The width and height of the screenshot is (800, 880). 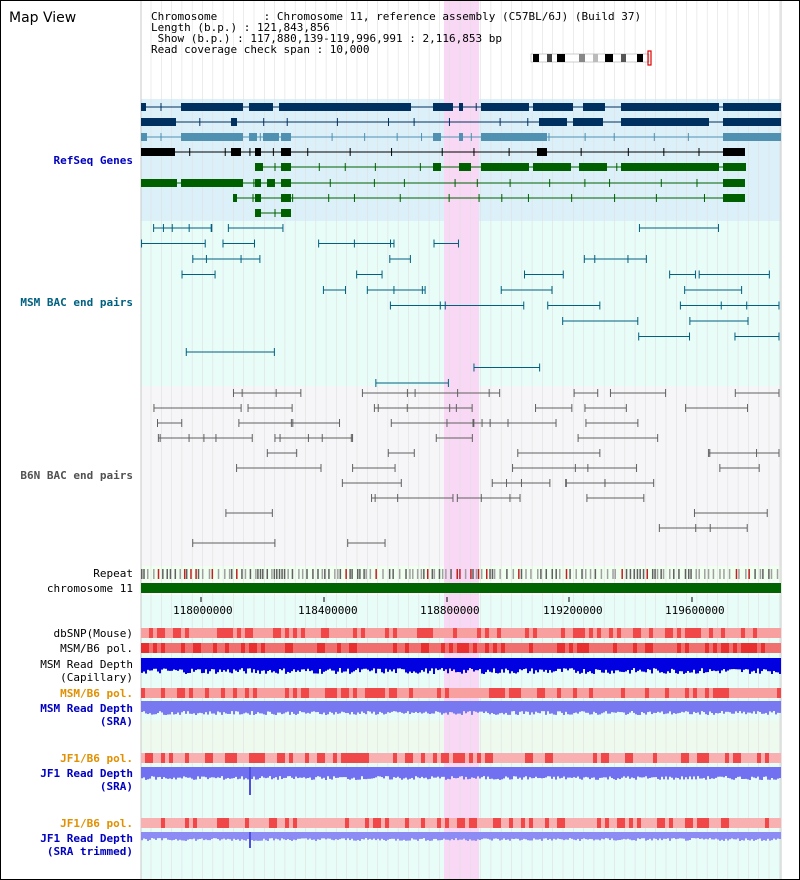 I want to click on refseq-genes-label: RefSeq Genes, so click(x=93, y=160).